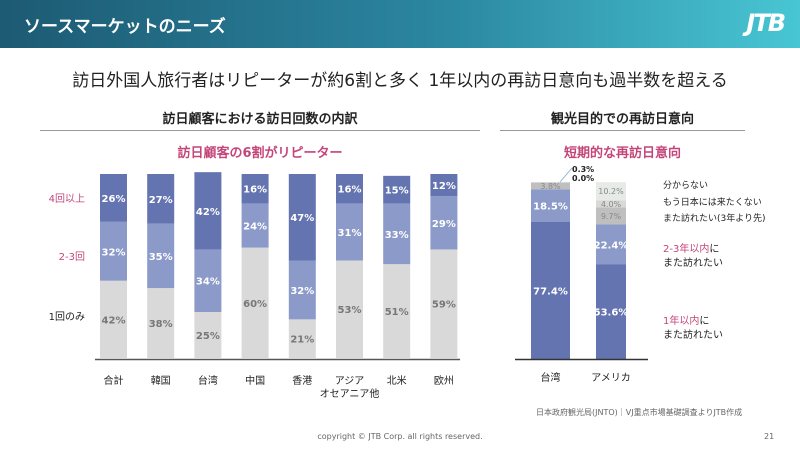 Image resolution: width=800 pixels, height=450 pixels. I want to click on data-label: 15%, so click(397, 191).